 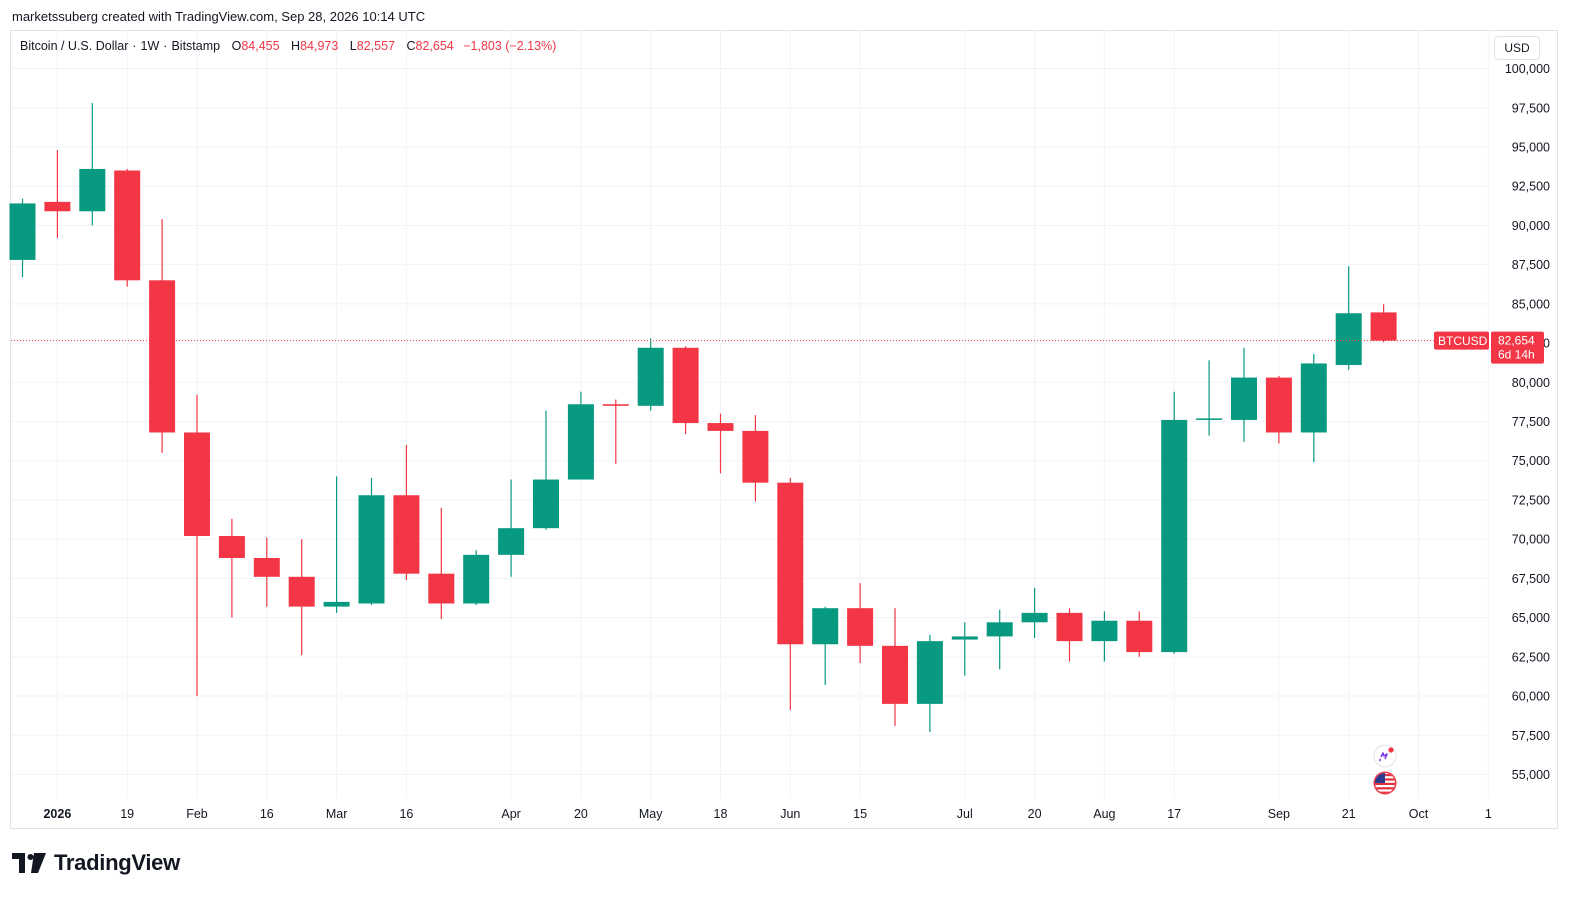 I want to click on legend-high-label: H, so click(x=296, y=46).